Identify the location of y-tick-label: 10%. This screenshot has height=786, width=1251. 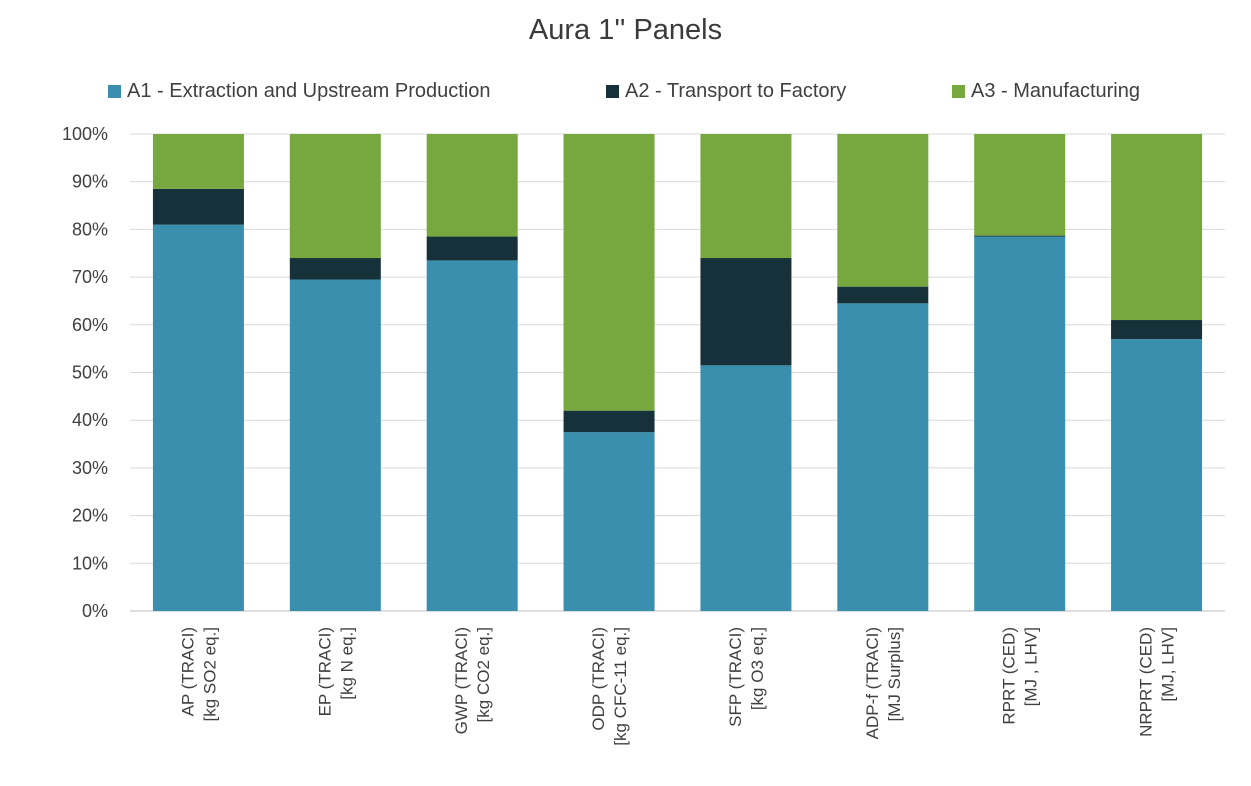
(90, 563).